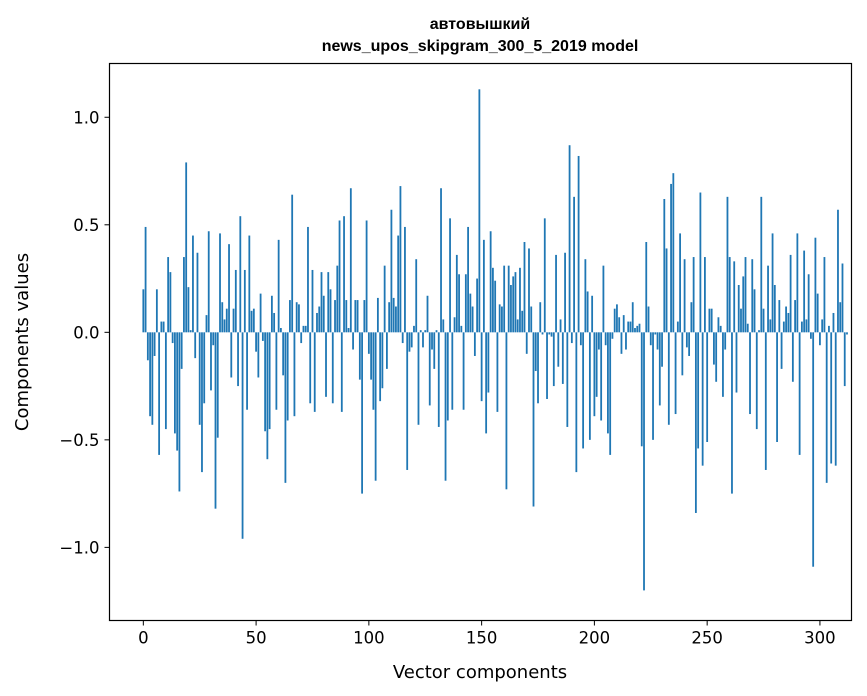  What do you see at coordinates (86, 117) in the screenshot?
I see `y-tick-label: 1.0` at bounding box center [86, 117].